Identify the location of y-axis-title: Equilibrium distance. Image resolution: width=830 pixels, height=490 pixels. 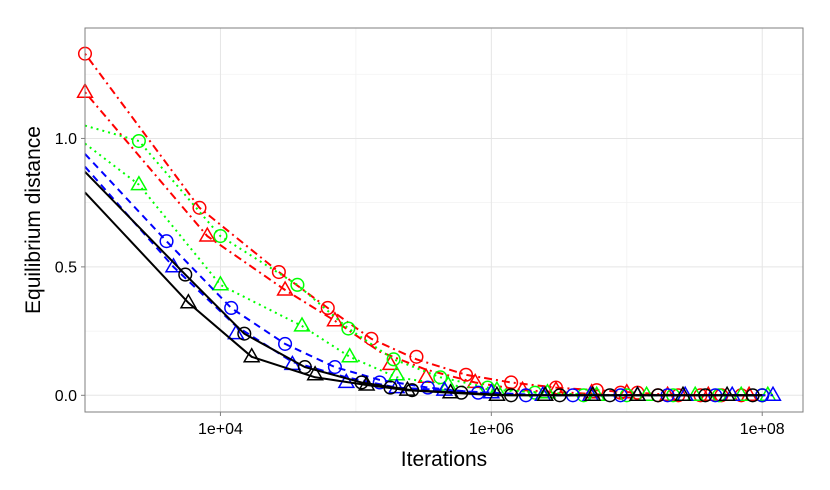
(33, 220).